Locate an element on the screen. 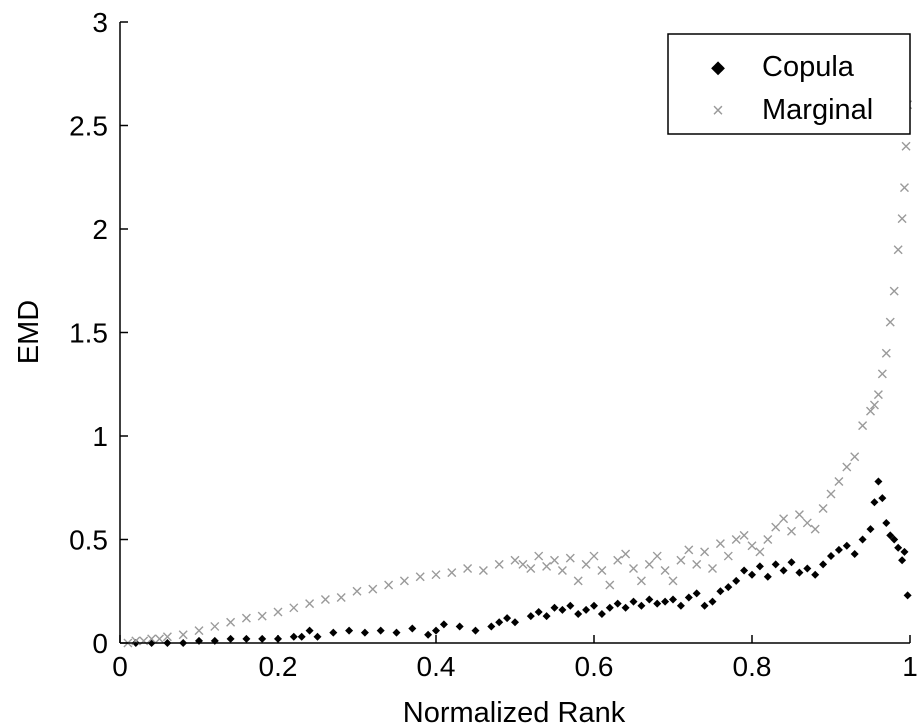  y-tick-label: 0.5 is located at coordinates (88, 540).